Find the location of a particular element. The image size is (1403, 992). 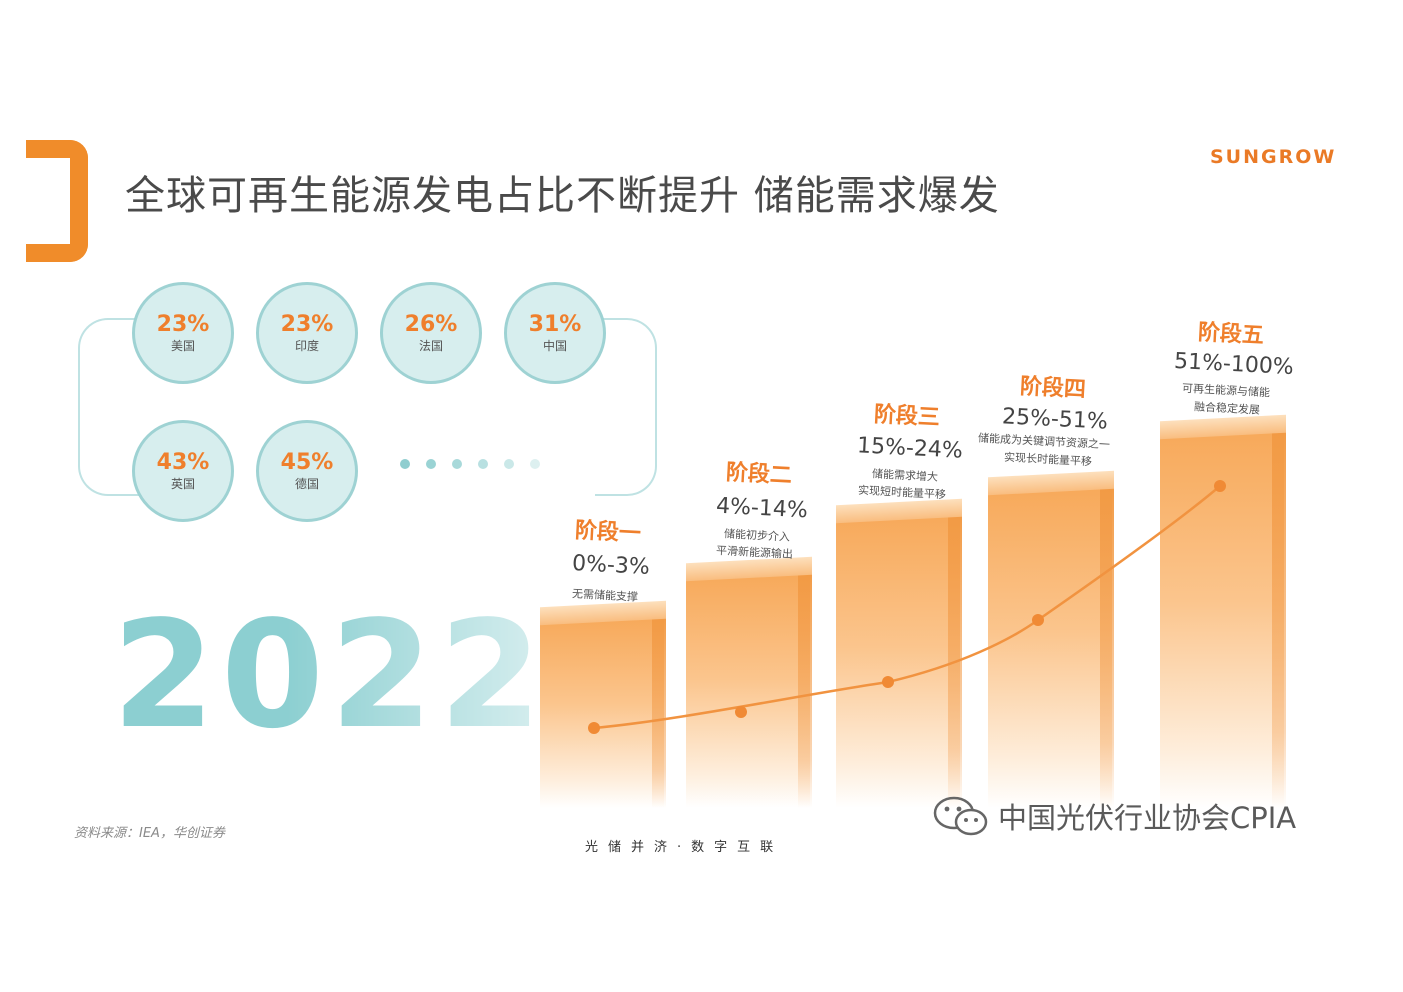

circle-group-frame-left is located at coordinates (109, 407).